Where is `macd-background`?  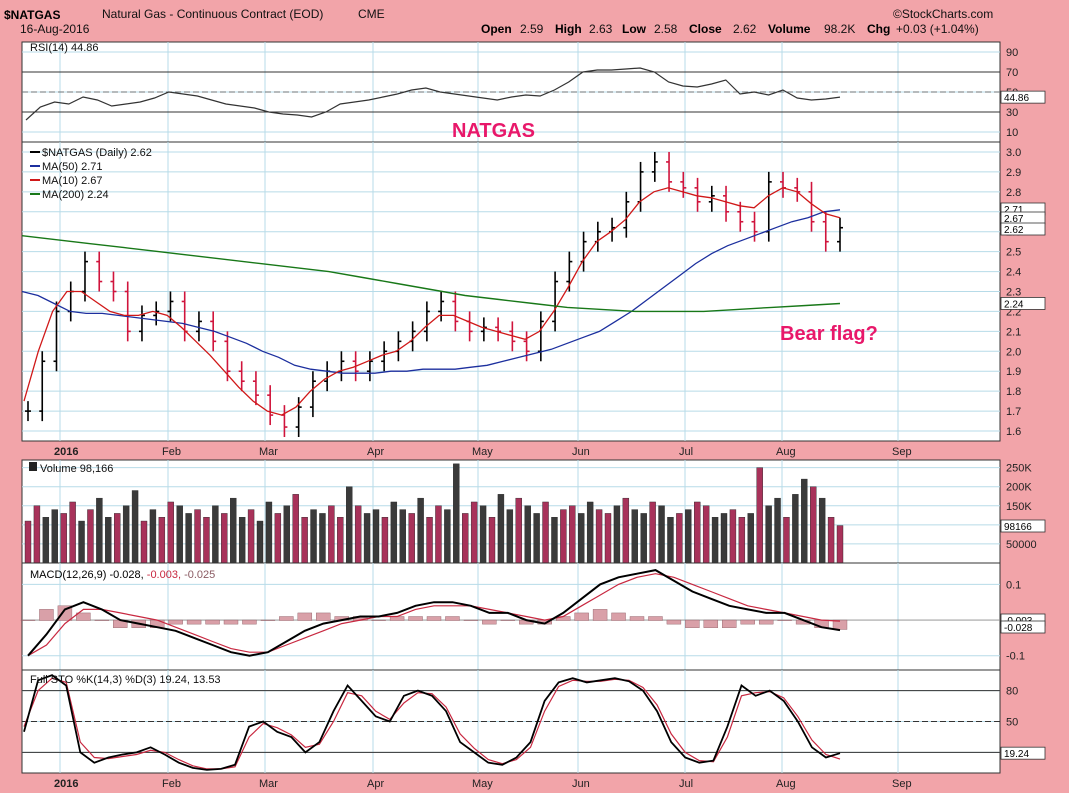
macd-background is located at coordinates (511, 616).